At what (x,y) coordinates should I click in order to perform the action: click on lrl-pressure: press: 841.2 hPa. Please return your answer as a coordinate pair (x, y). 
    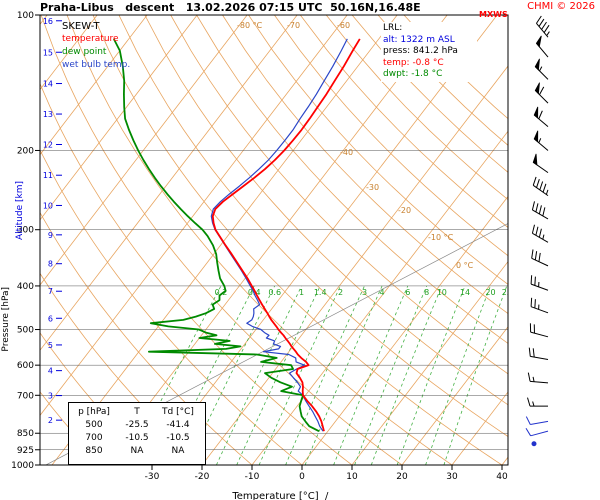
    Looking at the image, I should click on (420, 51).